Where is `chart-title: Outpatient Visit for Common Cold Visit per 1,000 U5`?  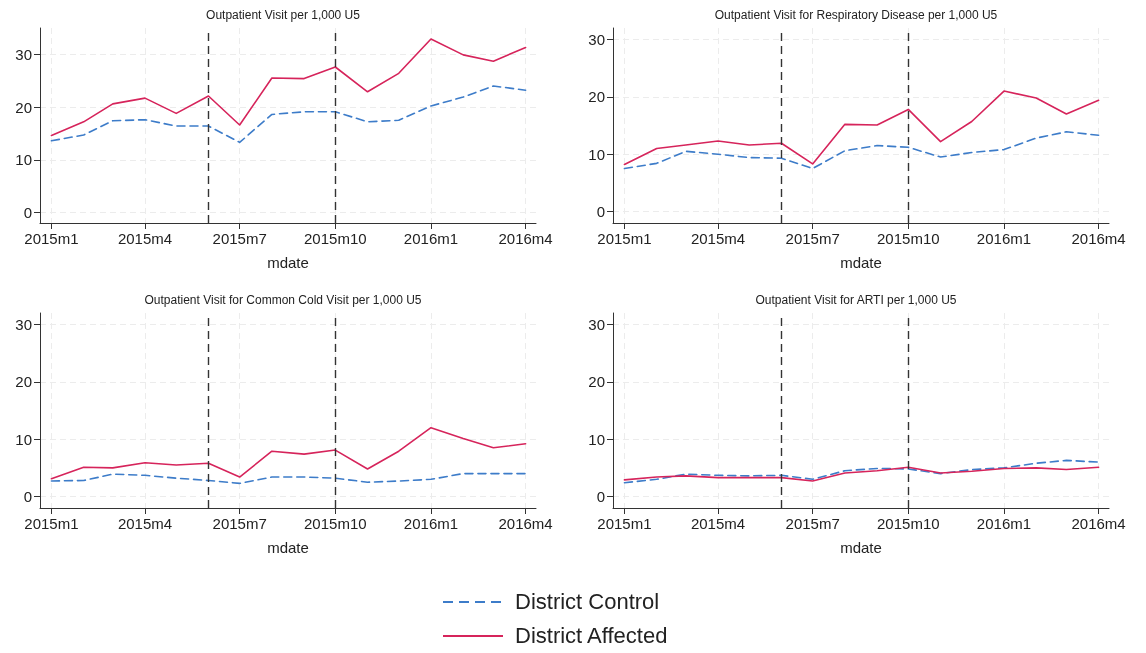
chart-title: Outpatient Visit for Common Cold Visit per 1,000 U5 is located at coordinates (283, 300).